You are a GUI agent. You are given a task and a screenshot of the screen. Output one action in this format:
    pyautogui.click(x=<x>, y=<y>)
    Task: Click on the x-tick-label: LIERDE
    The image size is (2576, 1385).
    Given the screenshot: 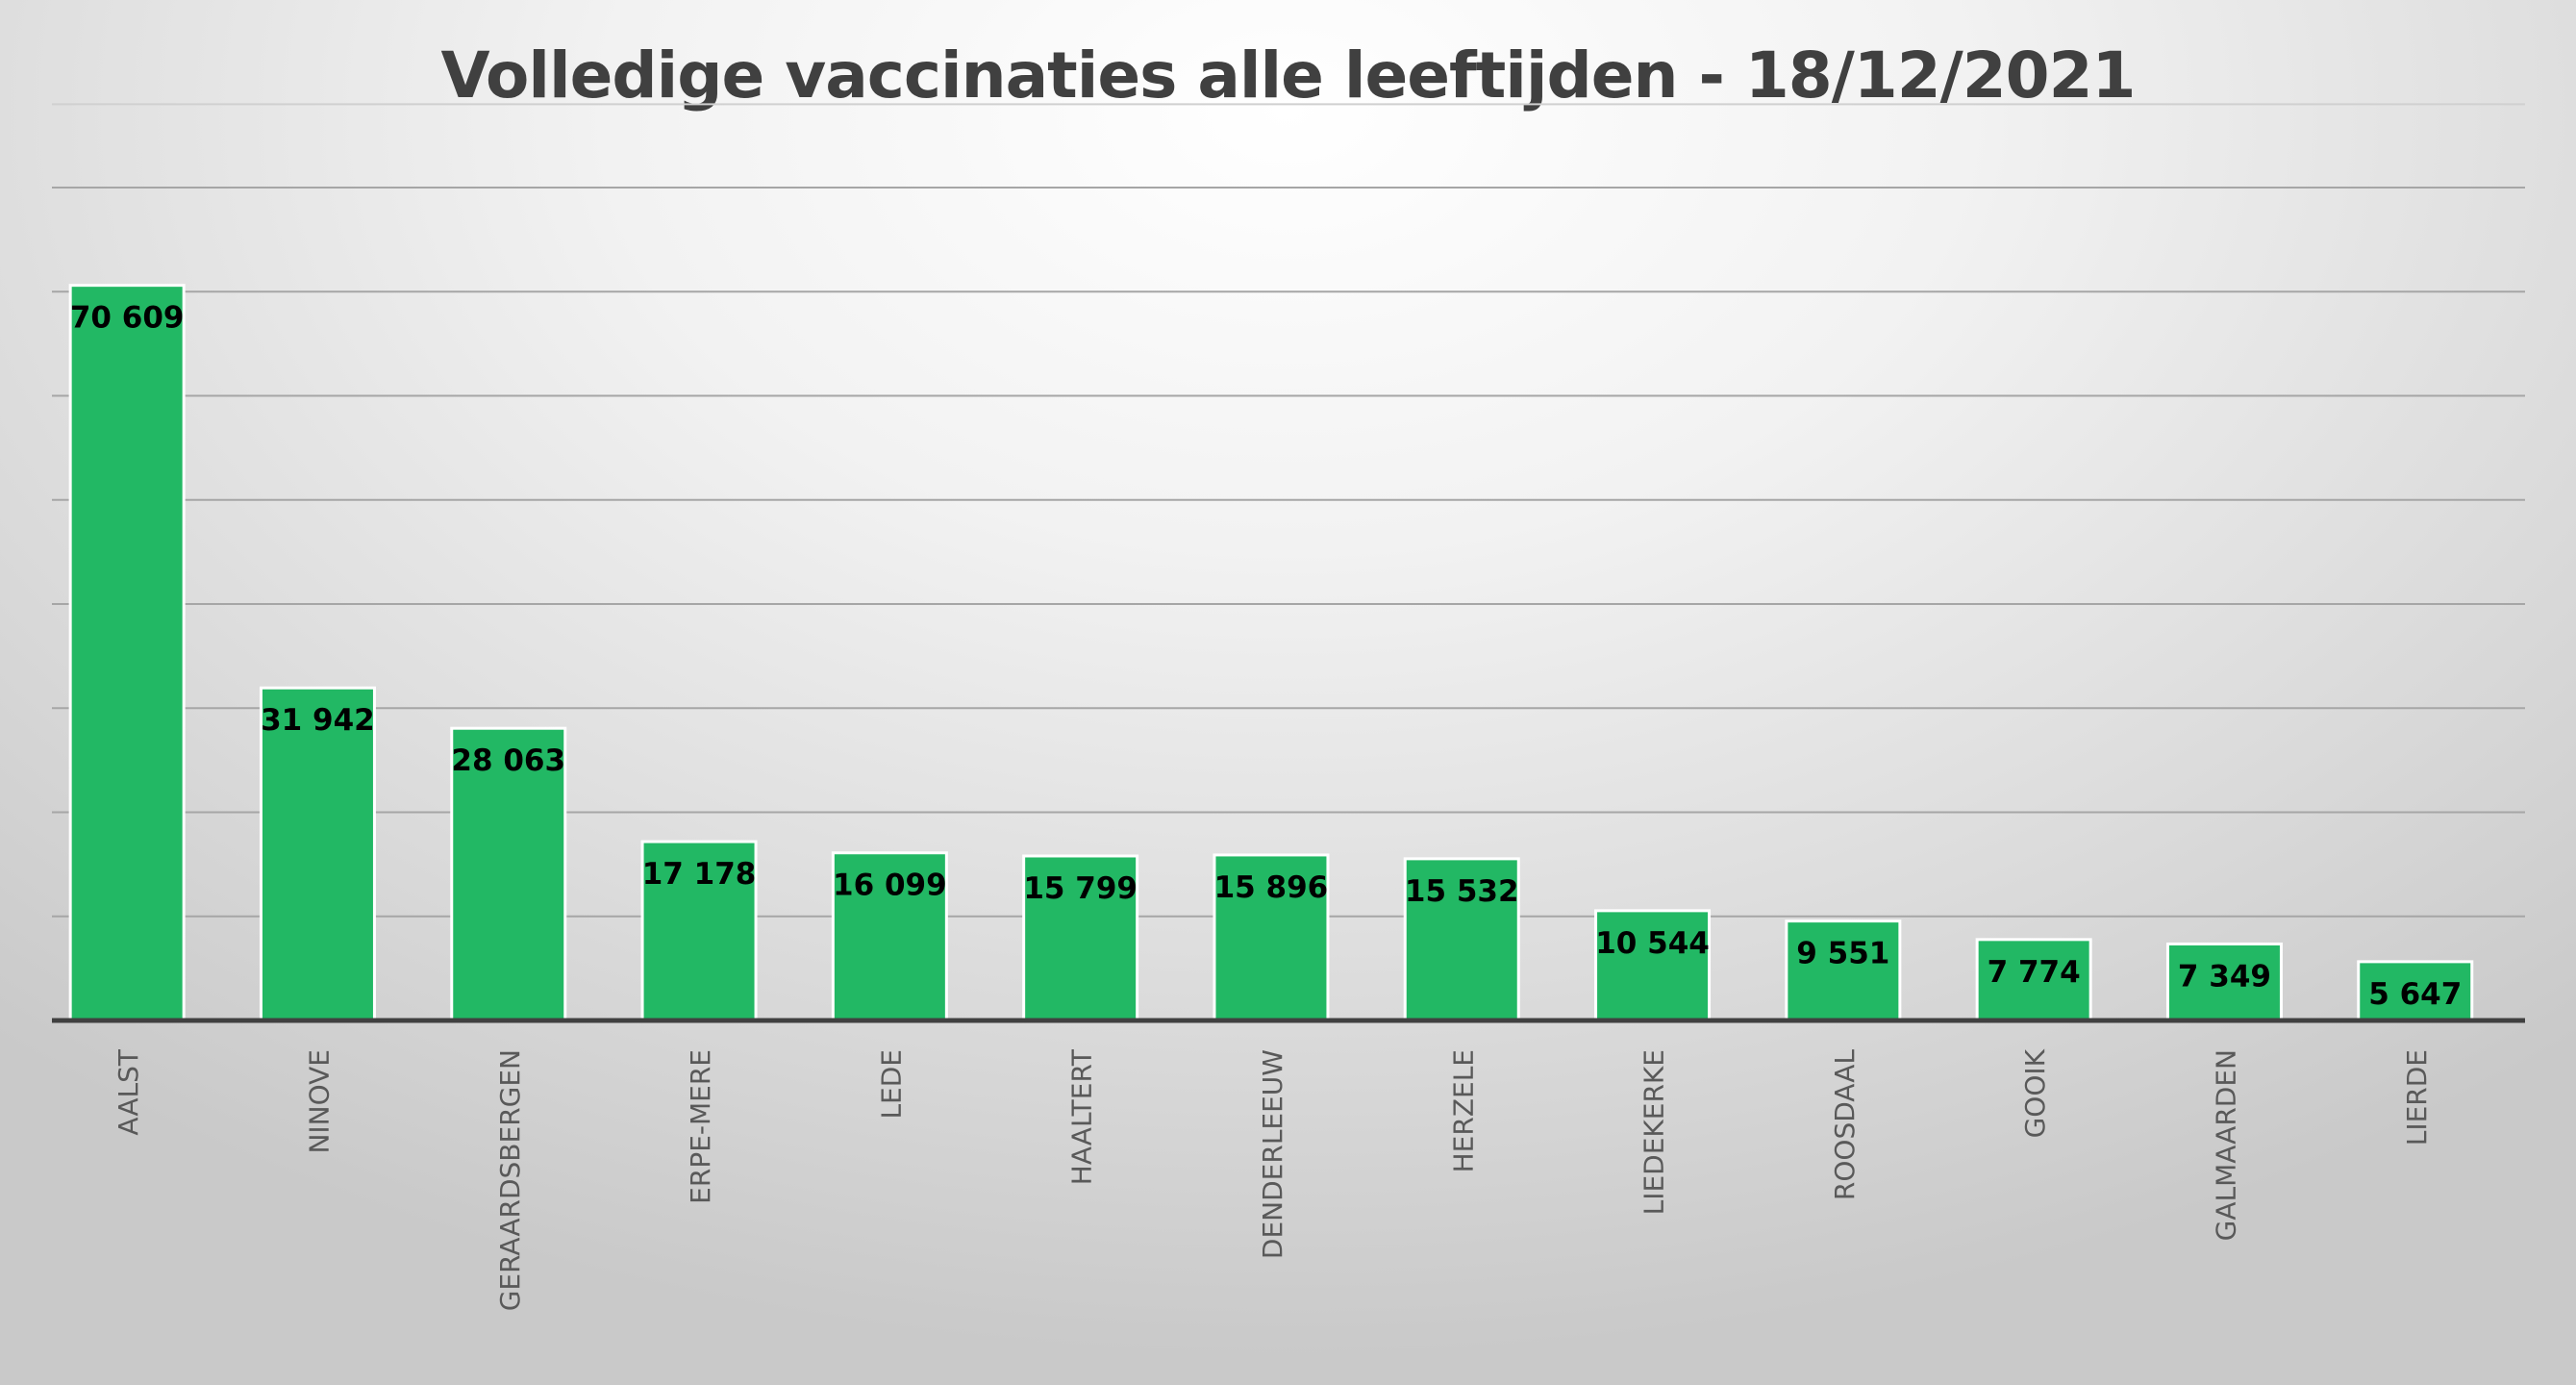 What is the action you would take?
    pyautogui.click(x=2417, y=1097)
    